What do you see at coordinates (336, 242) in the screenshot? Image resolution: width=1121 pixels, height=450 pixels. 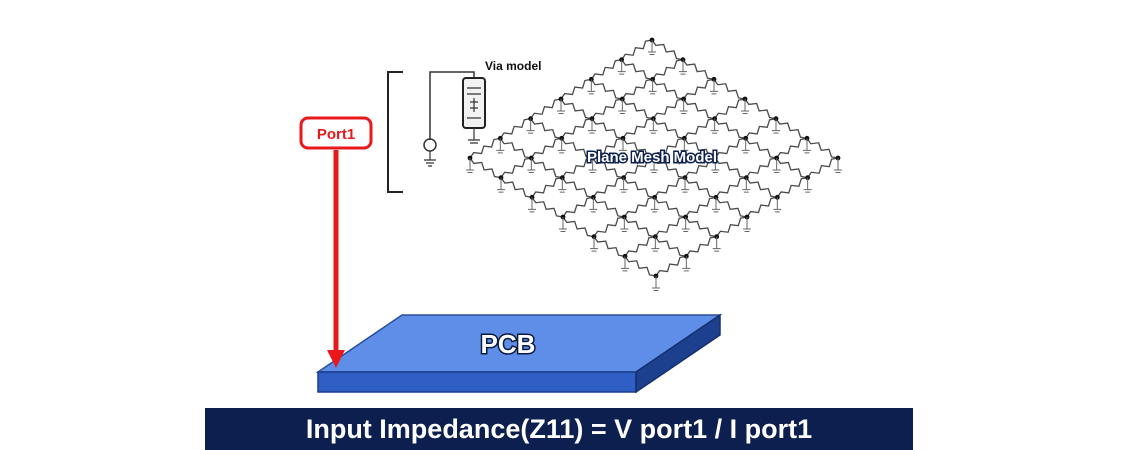 I see `port1: Port1` at bounding box center [336, 242].